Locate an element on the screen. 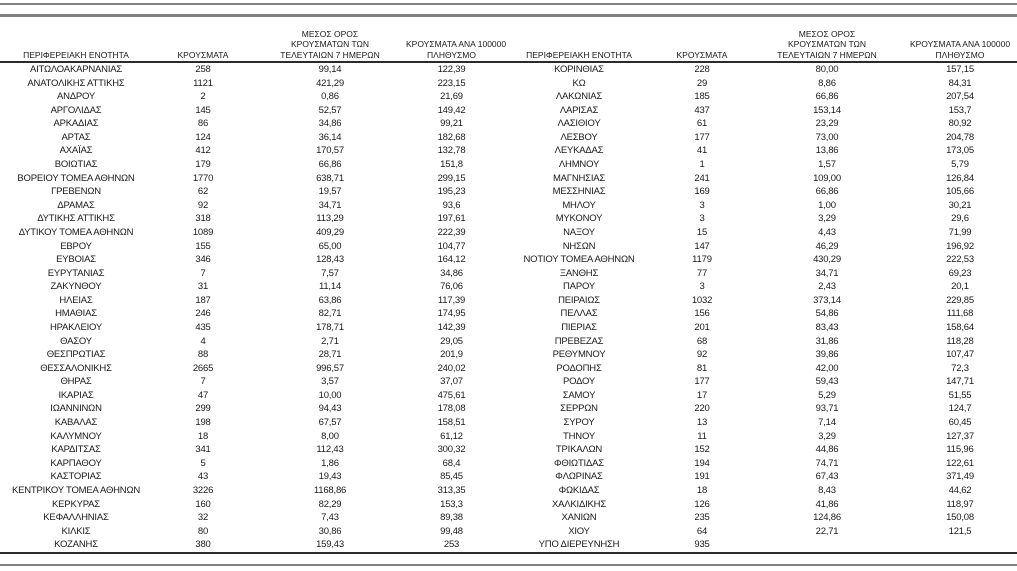 The height and width of the screenshot is (571, 1017). cases-cell: 246 is located at coordinates (203, 314).